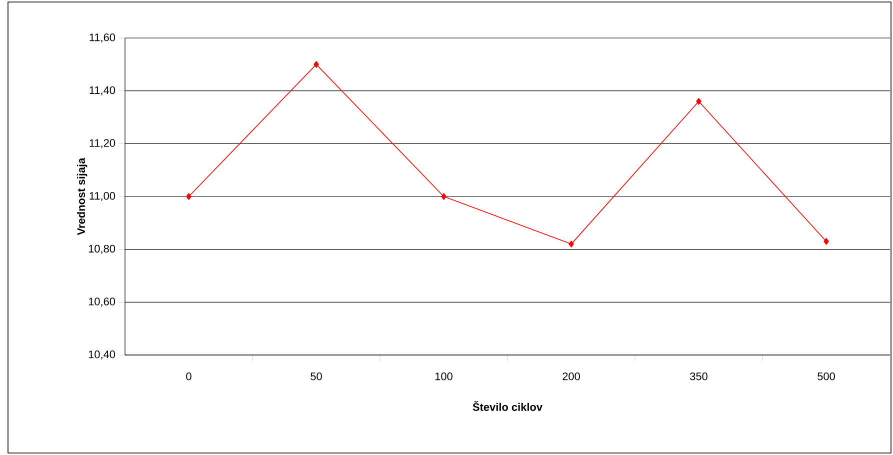 Image resolution: width=893 pixels, height=455 pixels. Describe the element at coordinates (102, 249) in the screenshot. I see `y-tick-label: 10,80` at that location.